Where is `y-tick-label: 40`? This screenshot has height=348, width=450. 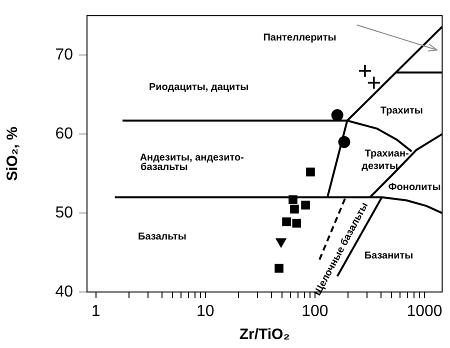
y-tick-label: 40 is located at coordinates (64, 291).